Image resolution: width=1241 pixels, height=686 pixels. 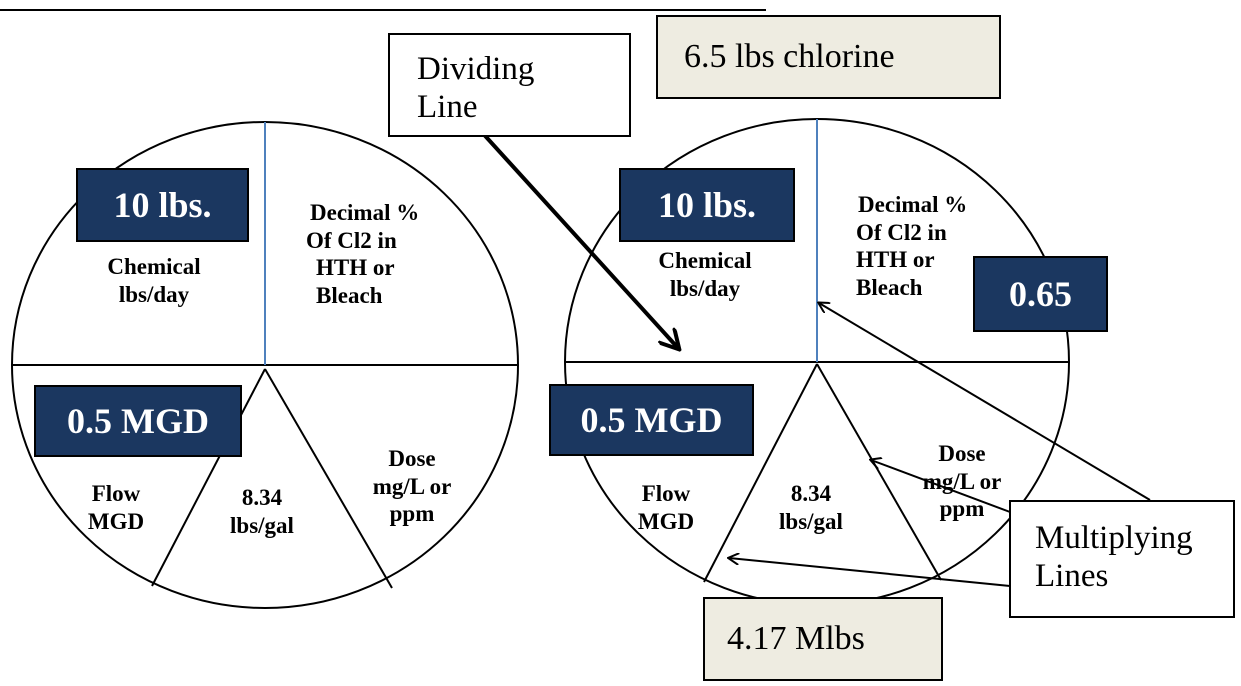 I want to click on right-dose-label: Dose mg/L or ppm, so click(x=962, y=481).